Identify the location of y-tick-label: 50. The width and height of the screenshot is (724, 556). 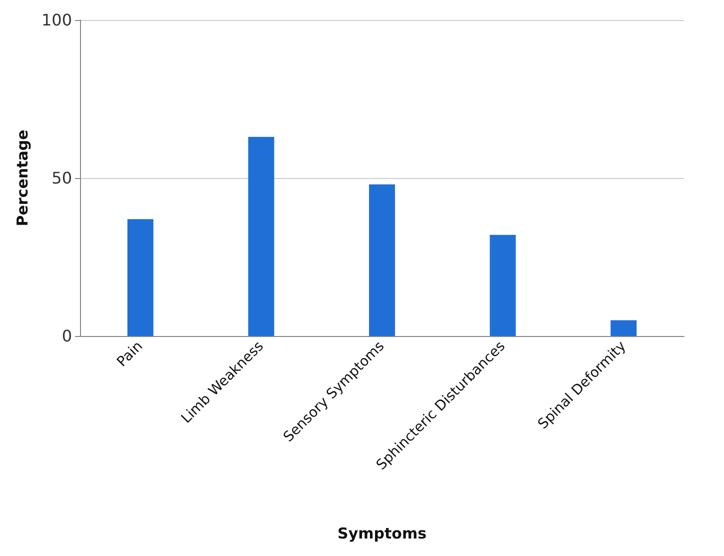
(62, 178).